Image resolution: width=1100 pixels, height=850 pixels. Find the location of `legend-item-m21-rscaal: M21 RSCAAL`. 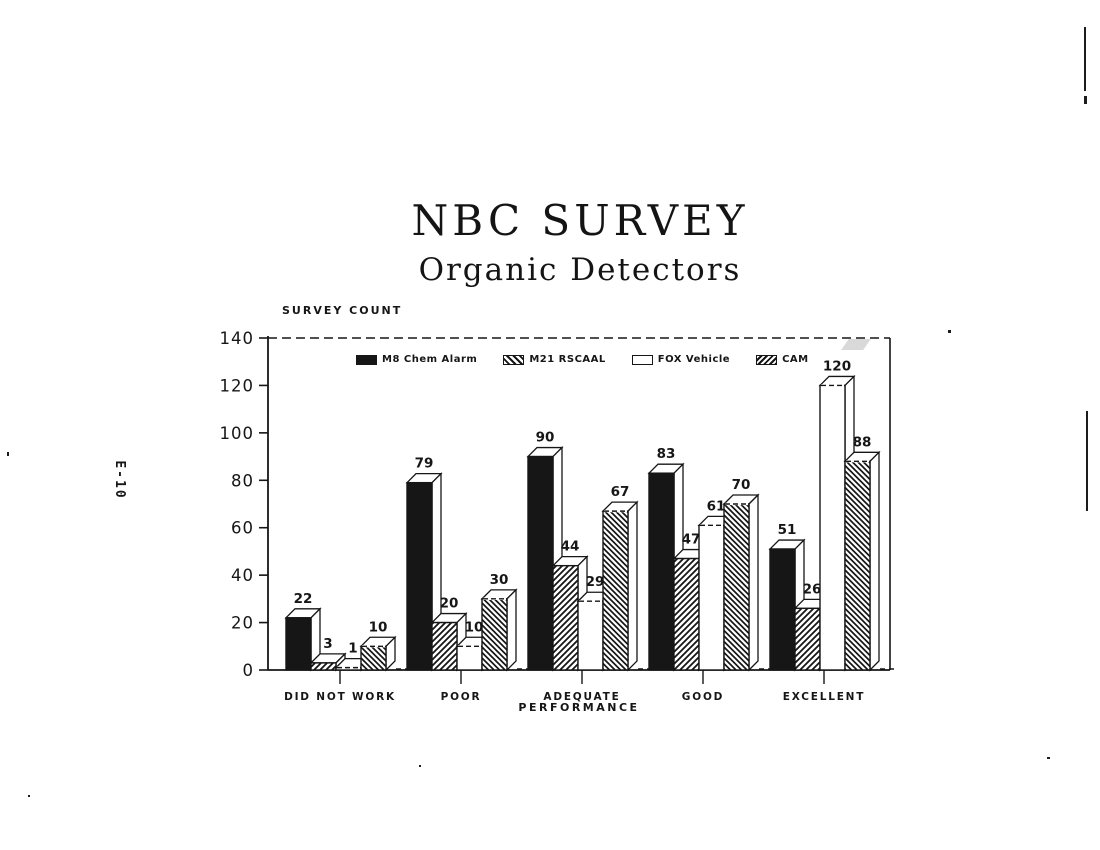

legend-item-m21-rscaal: M21 RSCAAL is located at coordinates (554, 359).